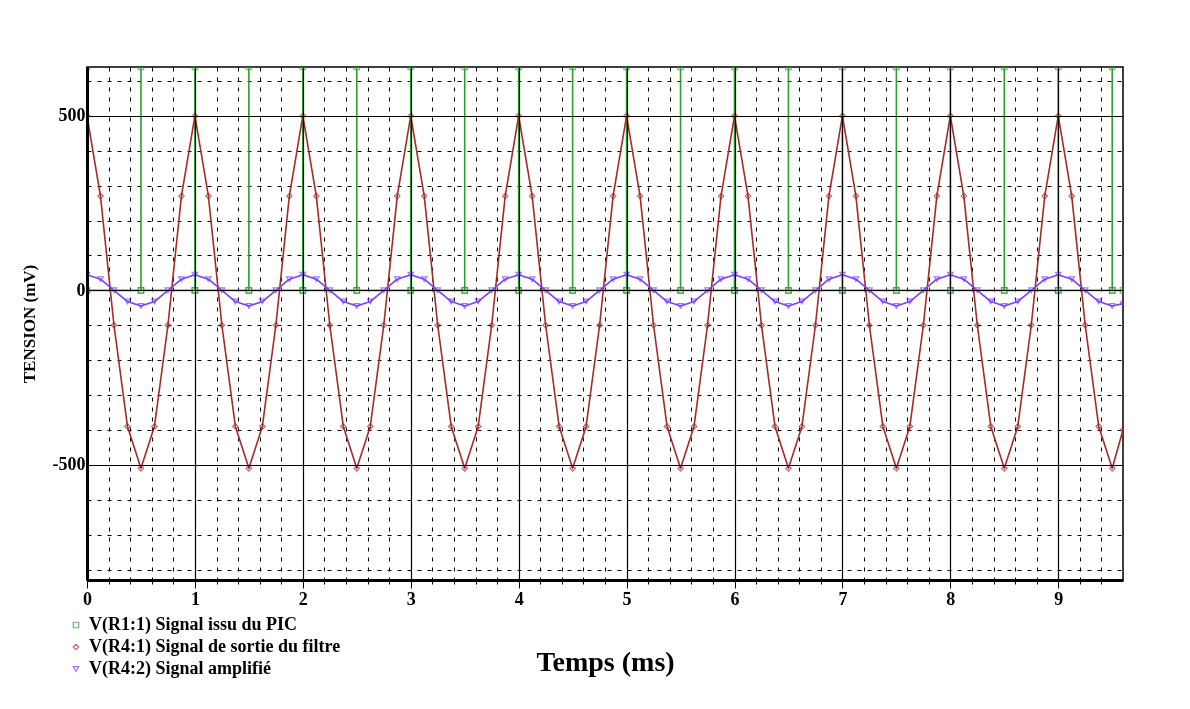 This screenshot has height=709, width=1190. I want to click on x-tick-label: 4, so click(519, 598).